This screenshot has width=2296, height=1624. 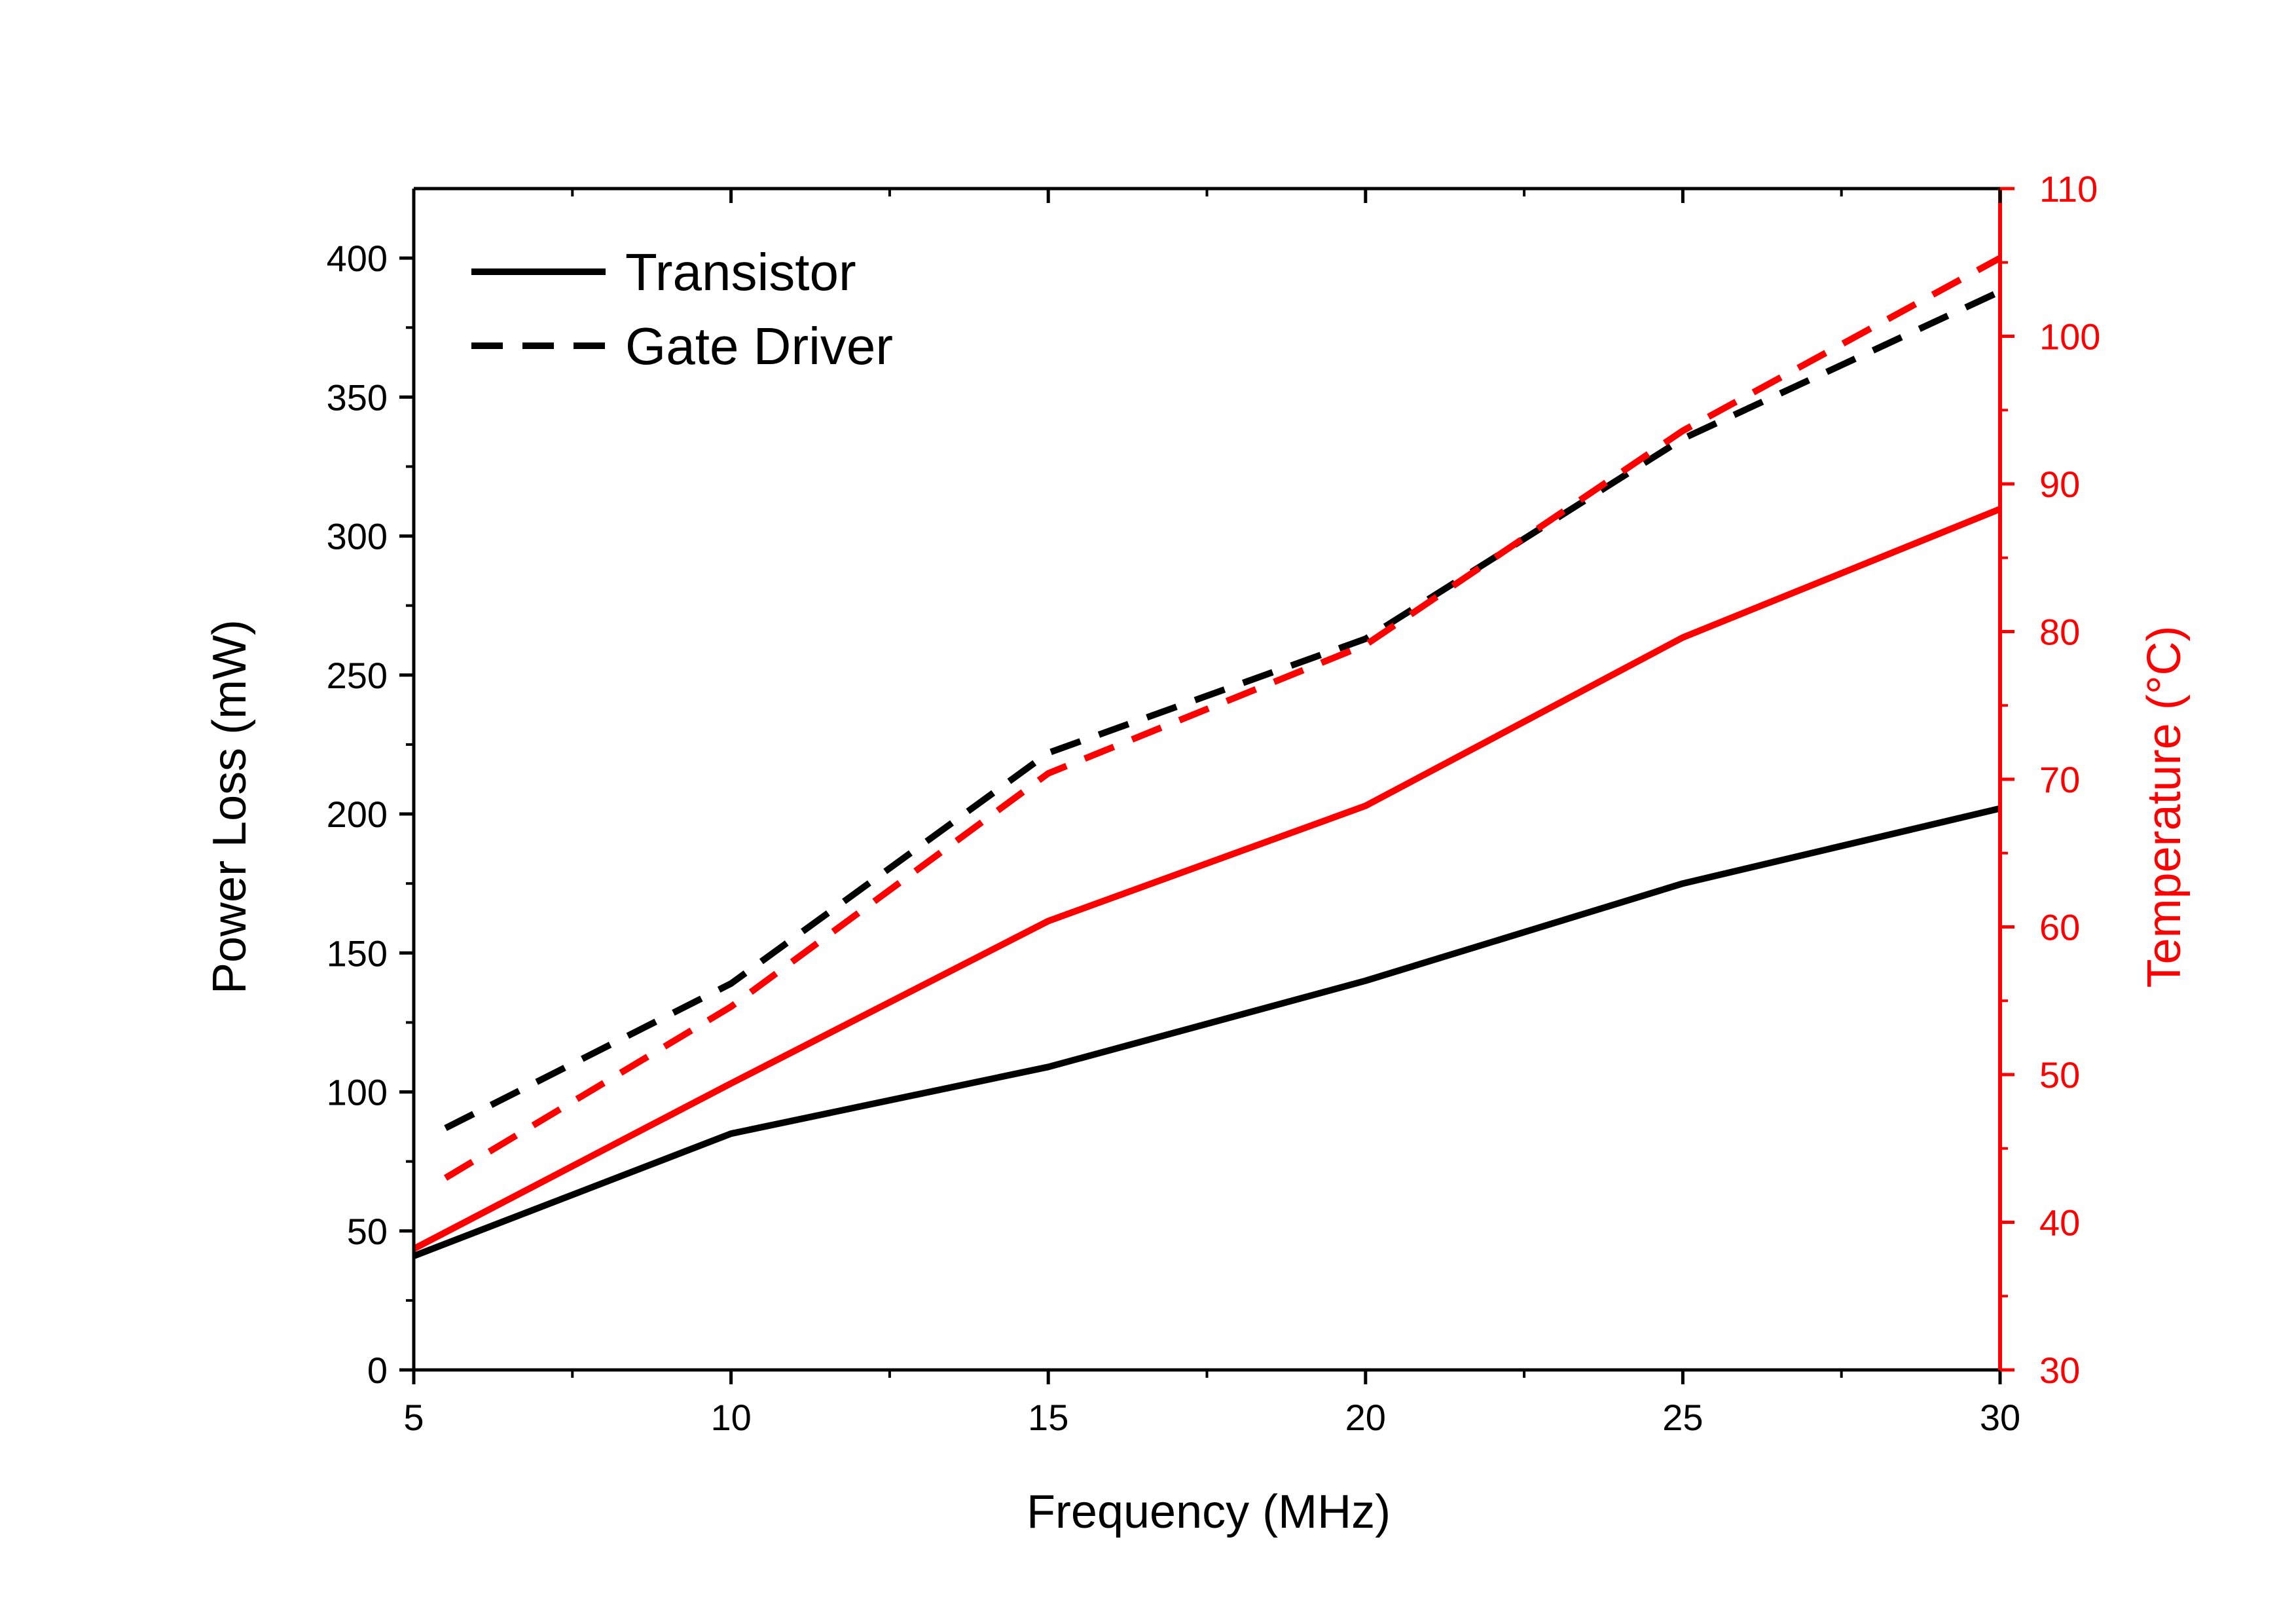 What do you see at coordinates (2059, 632) in the screenshot?
I see `y-right-tick-label: 80` at bounding box center [2059, 632].